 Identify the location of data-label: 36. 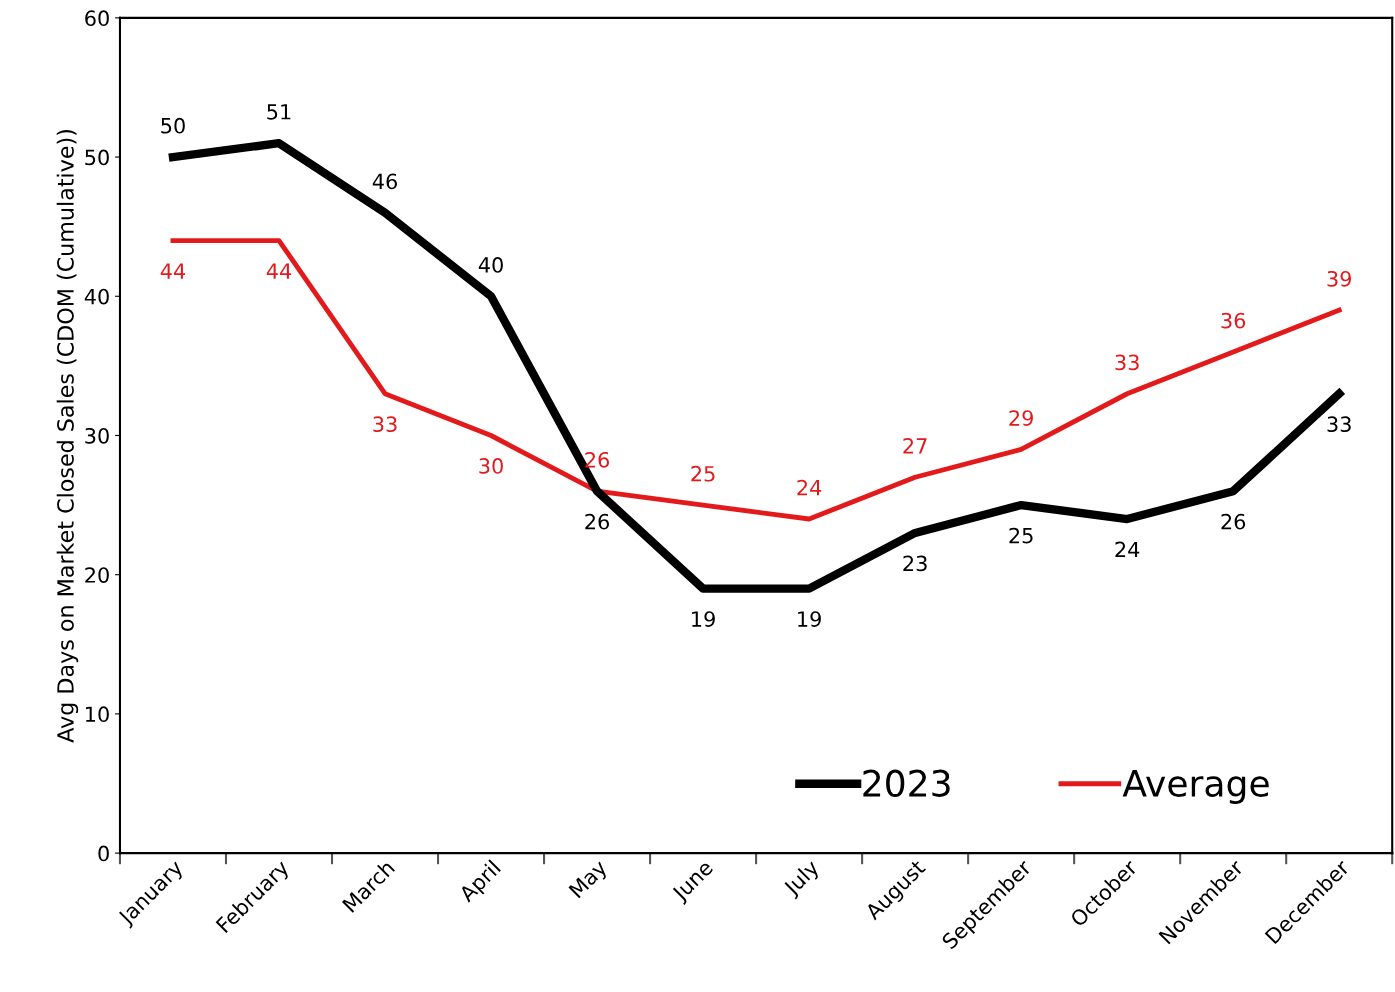
(1233, 320).